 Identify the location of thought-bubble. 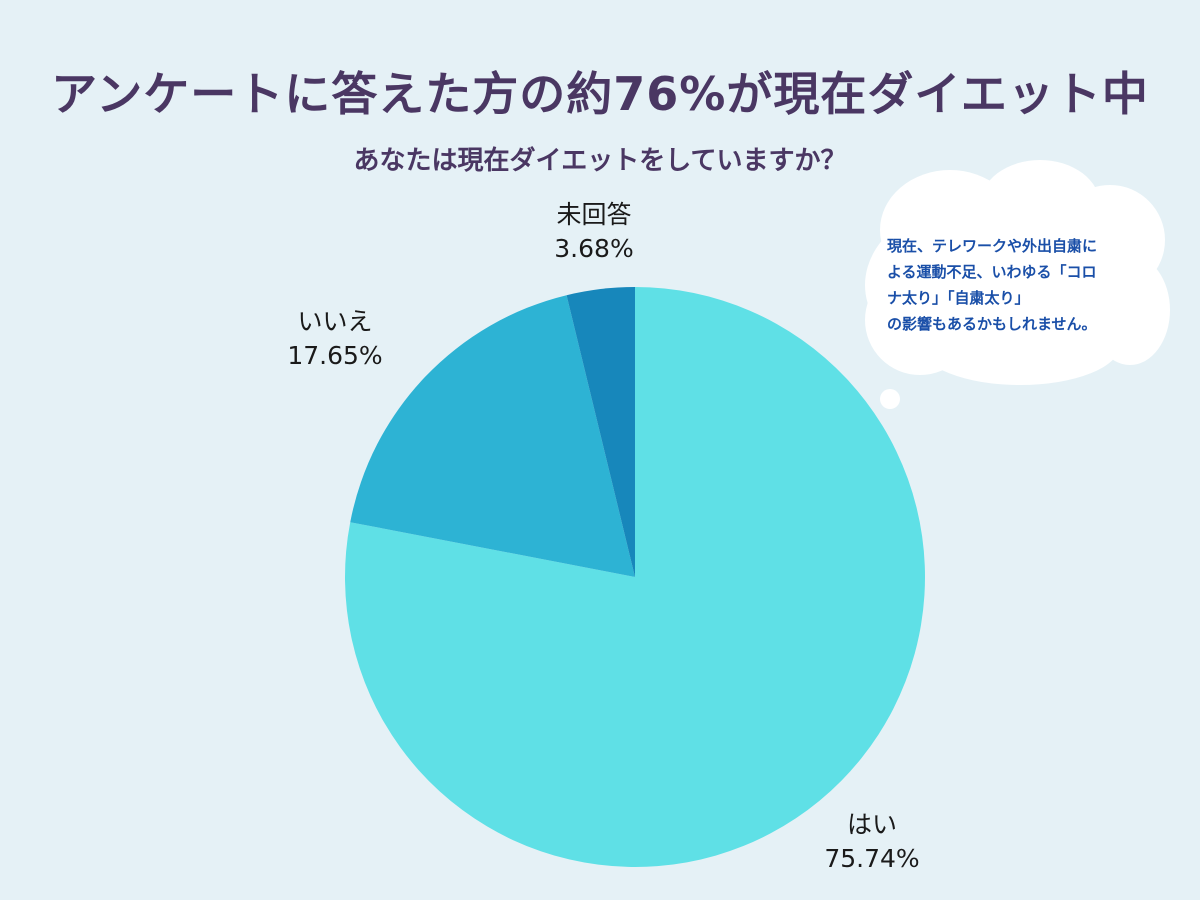
(1017, 284).